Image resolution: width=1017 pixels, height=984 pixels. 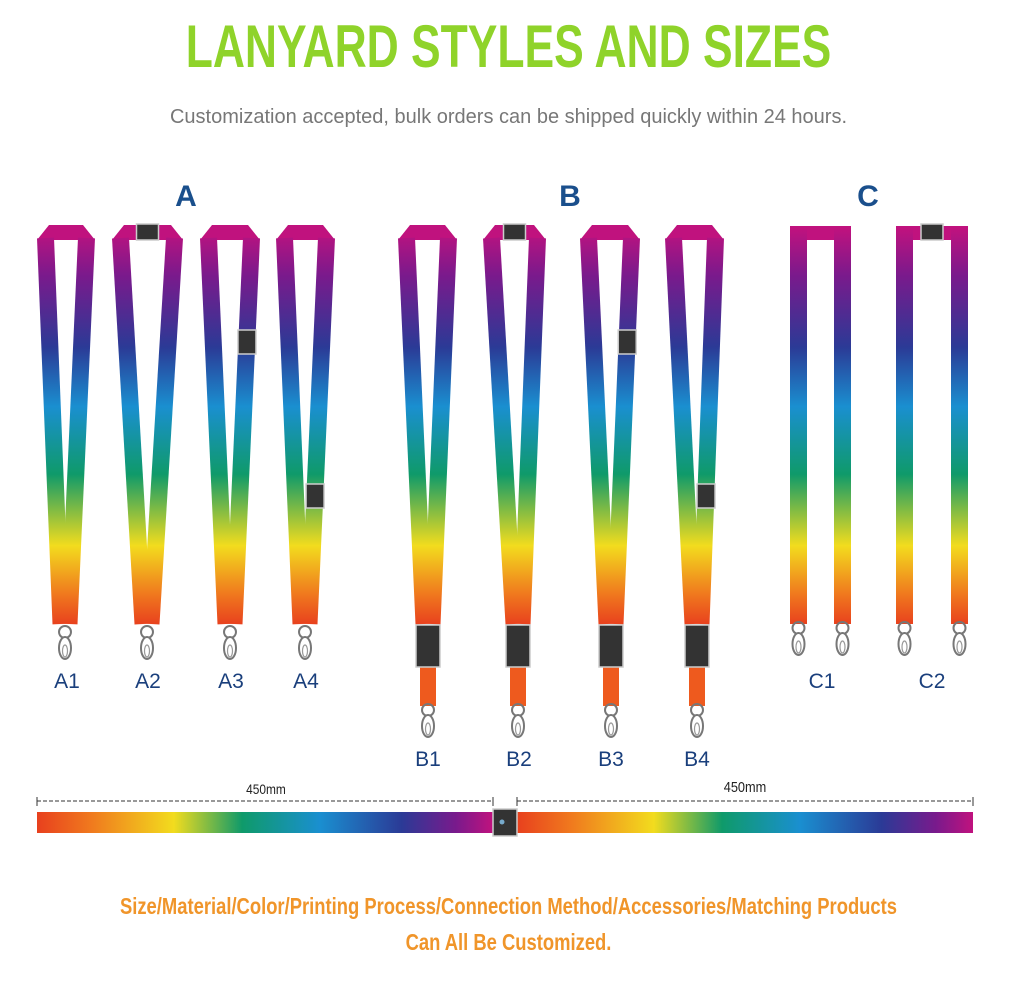 I want to click on style-label-b2: B2, so click(x=519, y=759).